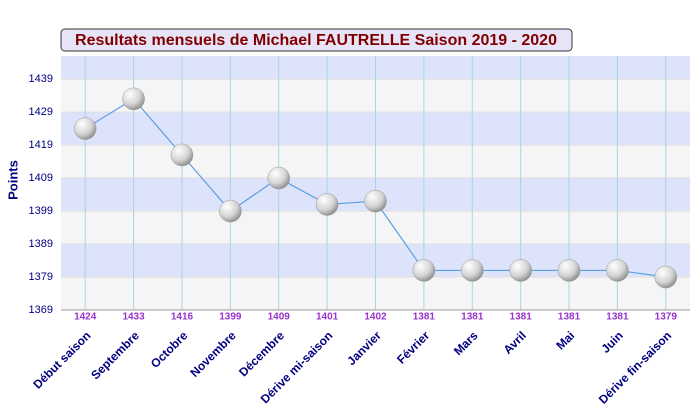 This screenshot has height=420, width=700. Describe the element at coordinates (515, 342) in the screenshot. I see `x-tick-label: Avril` at that location.